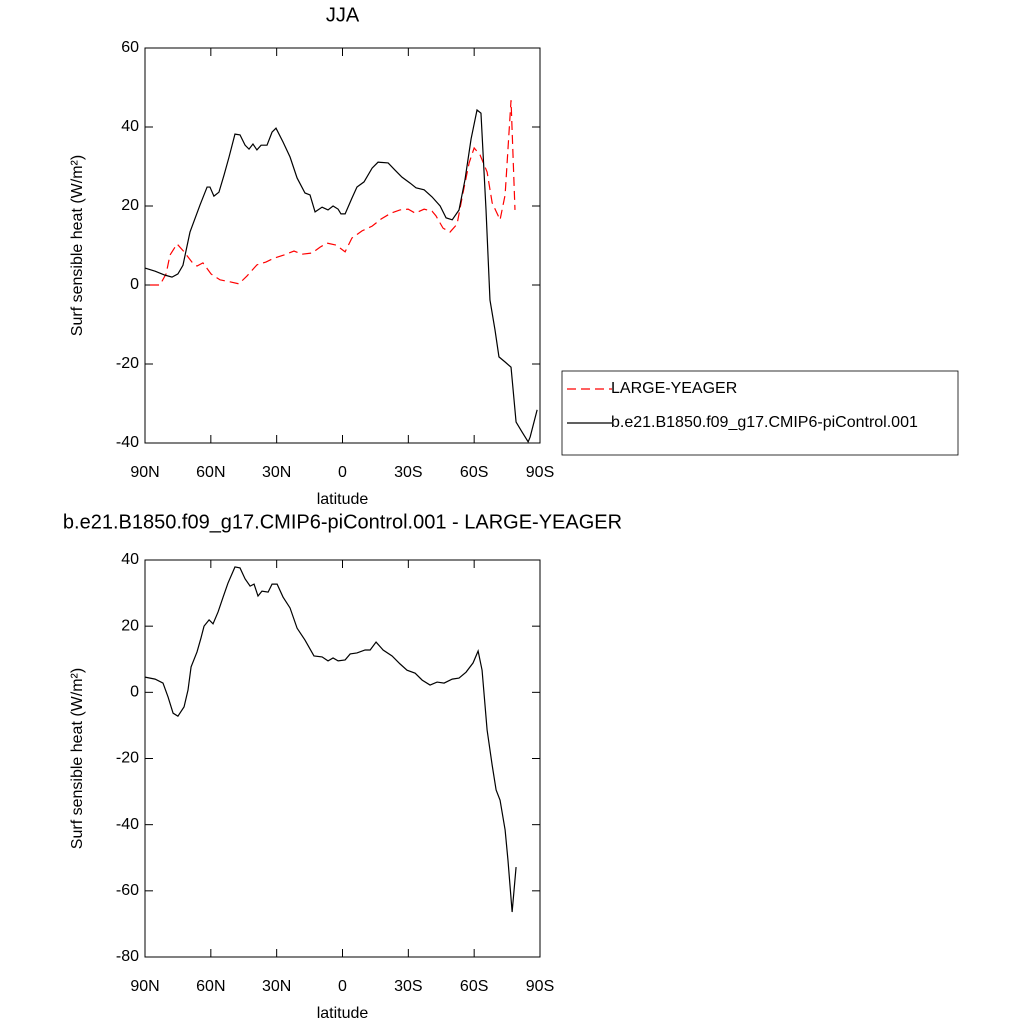  I want to click on y-tick-label: -80, so click(127, 956).